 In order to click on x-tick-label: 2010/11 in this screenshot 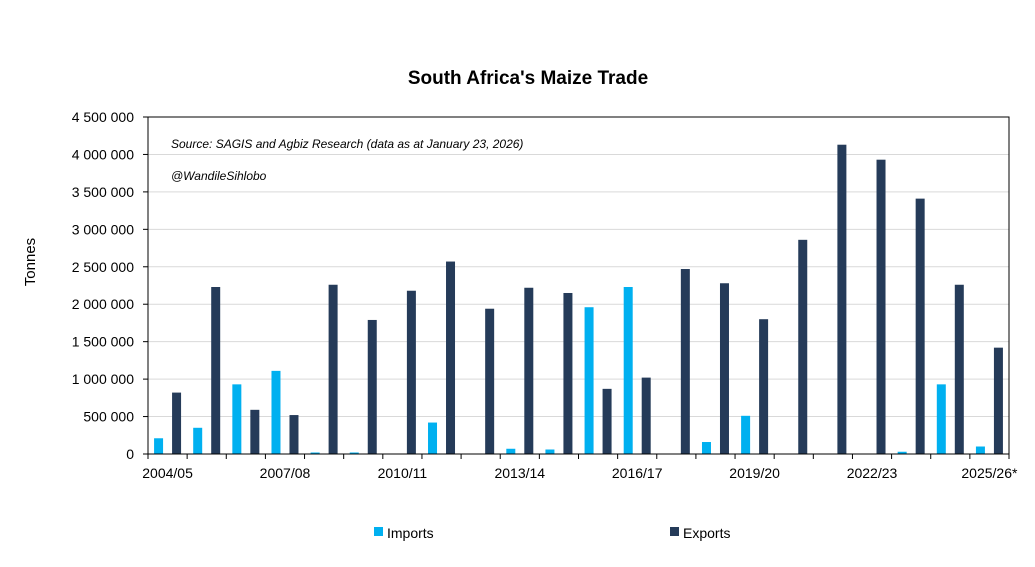, I will do `click(403, 473)`.